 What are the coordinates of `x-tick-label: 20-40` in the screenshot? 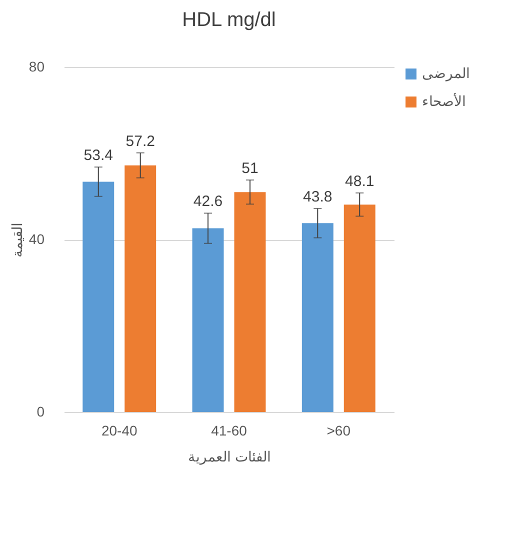 It's located at (119, 430).